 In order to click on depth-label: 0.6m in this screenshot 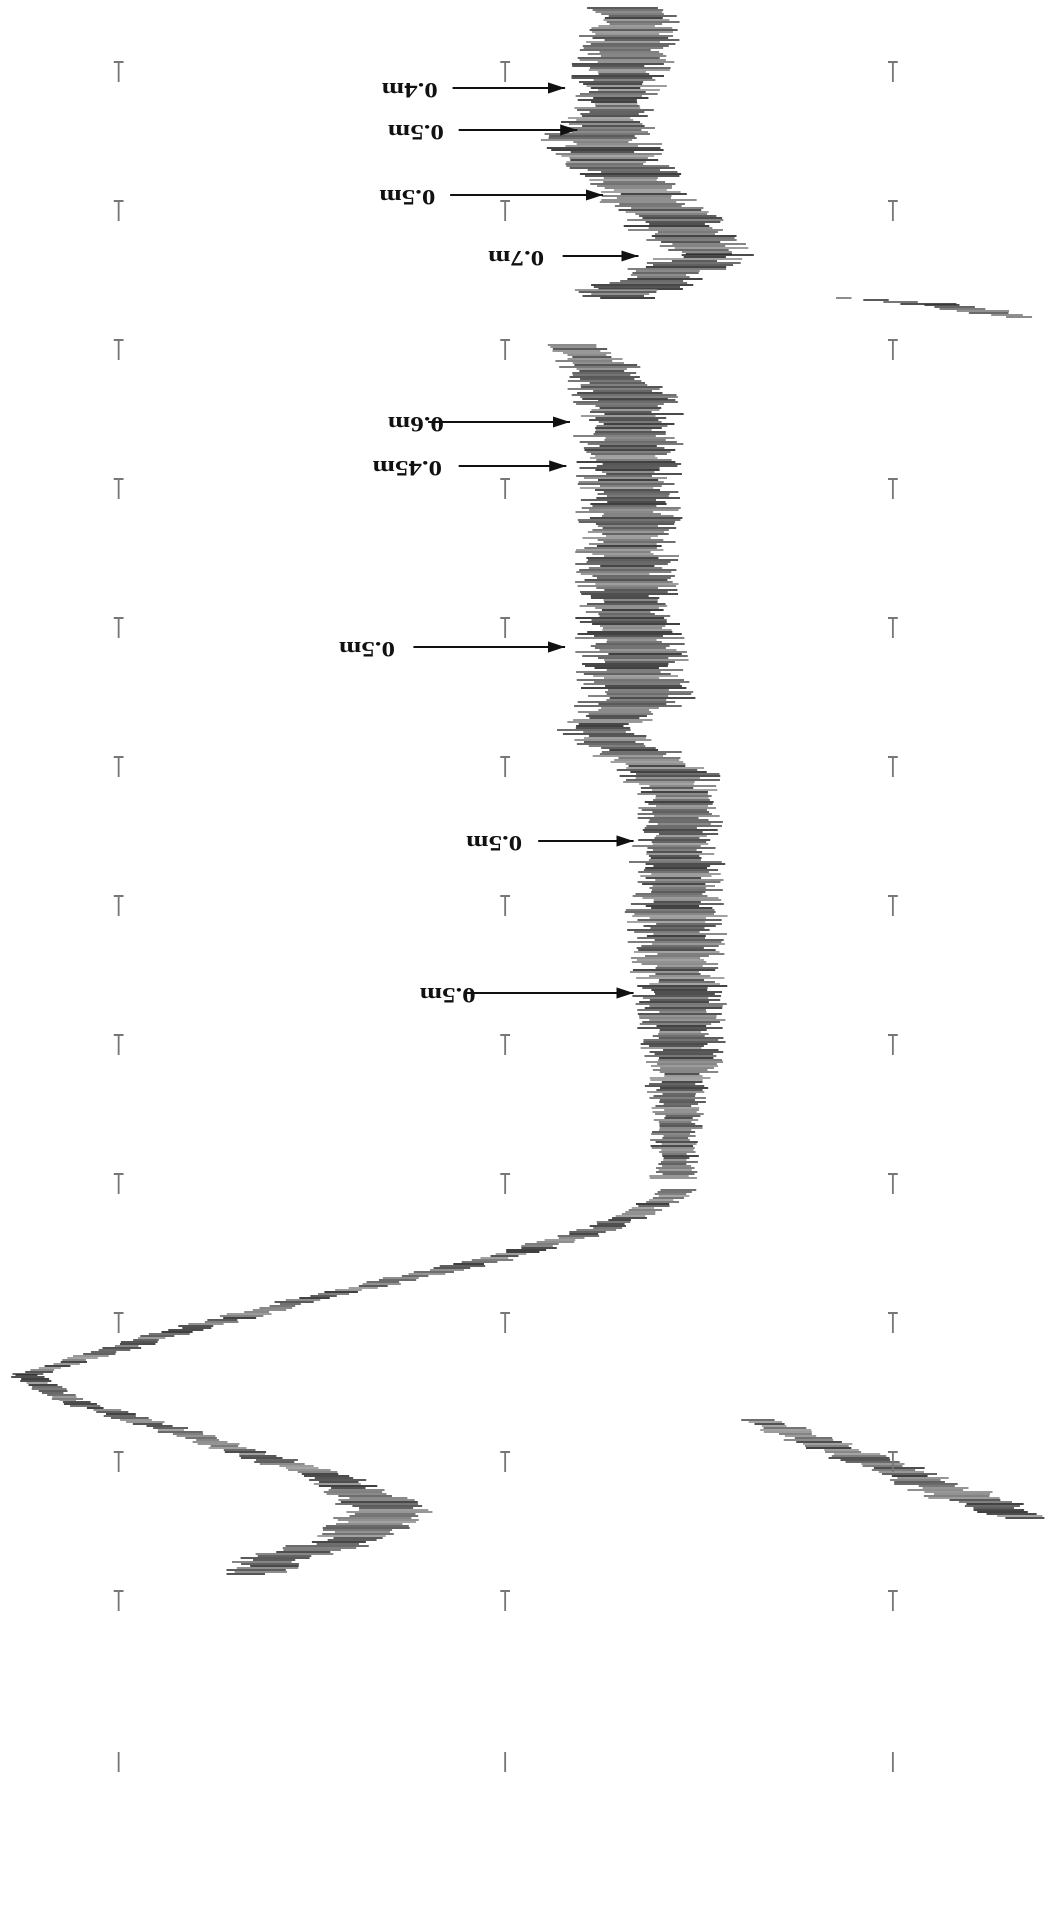, I will do `click(415, 424)`.